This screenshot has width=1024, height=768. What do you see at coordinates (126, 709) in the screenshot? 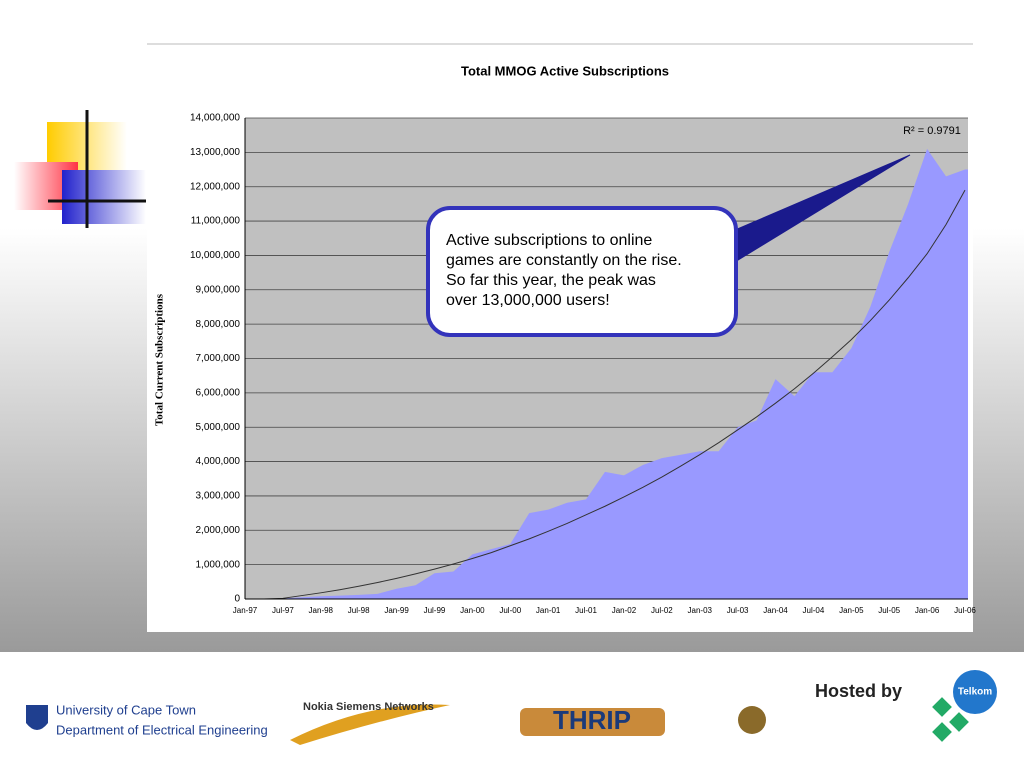
I see `uct-line: University of Cape Town` at bounding box center [126, 709].